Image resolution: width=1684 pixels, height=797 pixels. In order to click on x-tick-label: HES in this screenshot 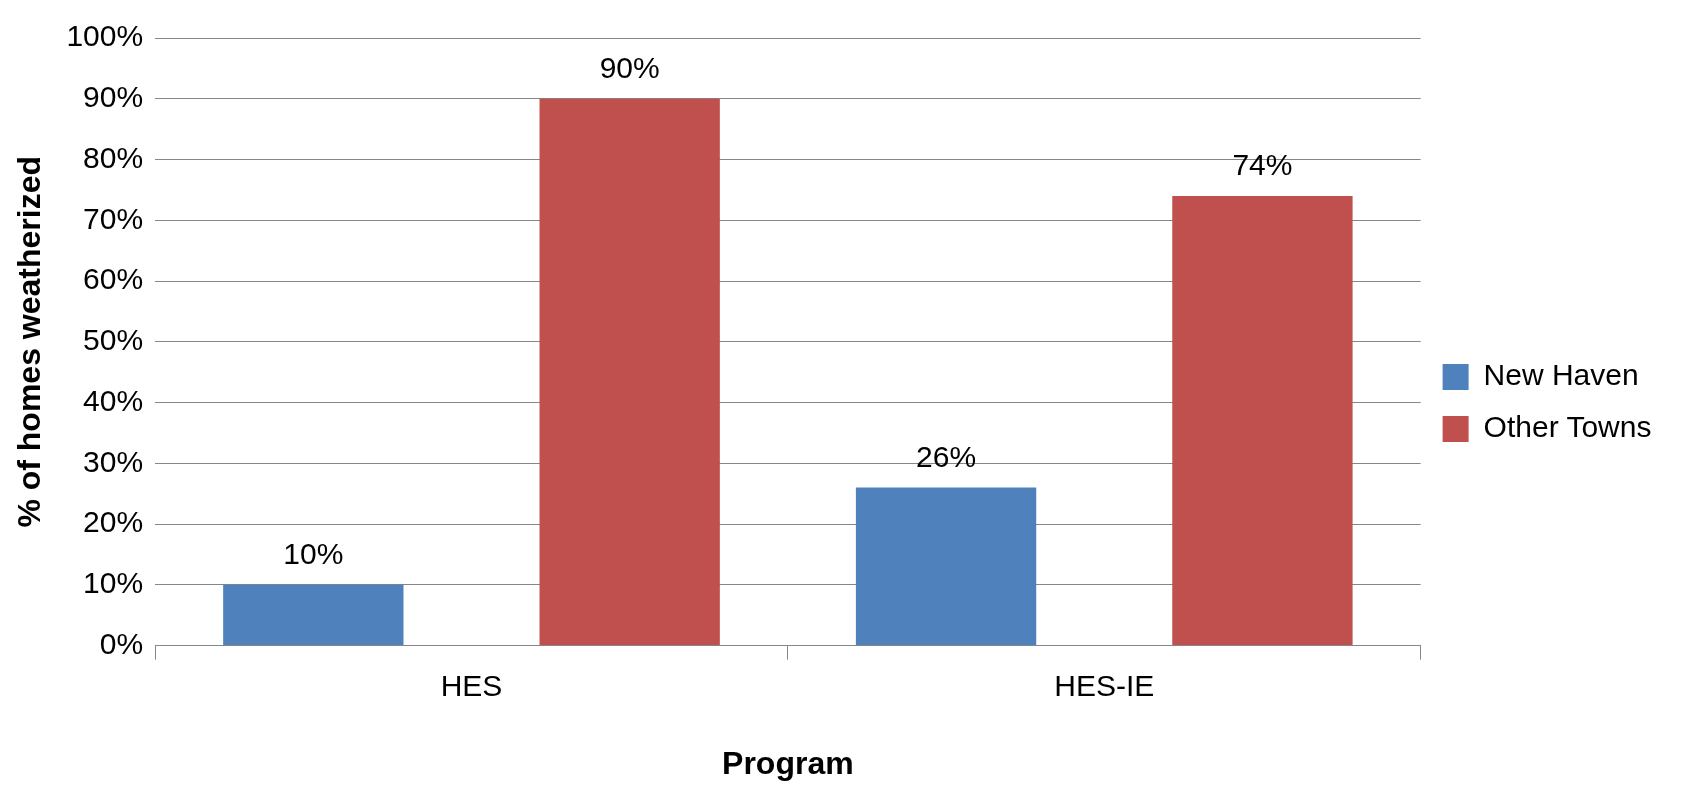, I will do `click(471, 685)`.